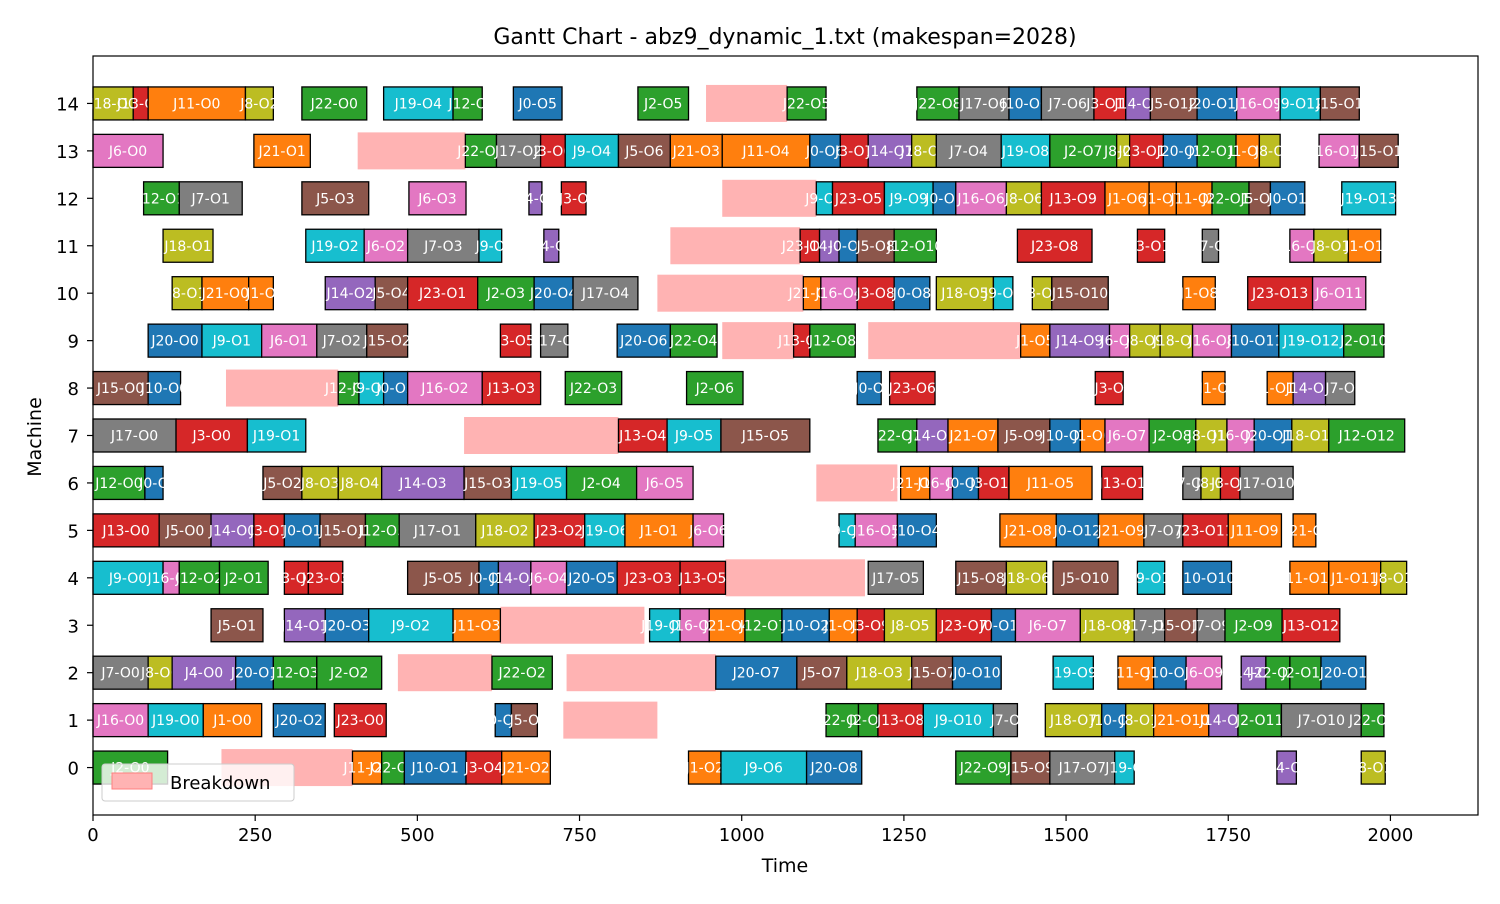  I want to click on task-bar: J1-O11, so click(1355, 577).